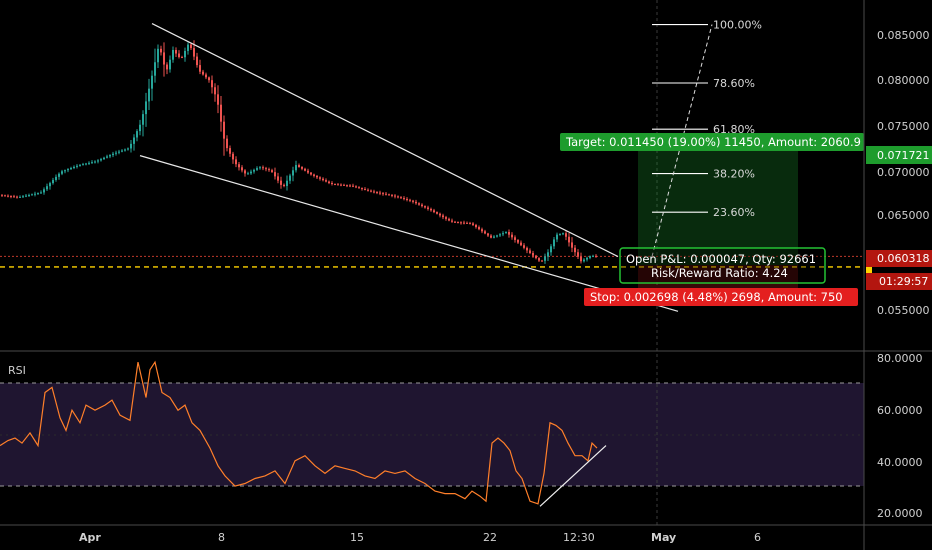  What do you see at coordinates (420, 537) in the screenshot?
I see `time-axis: Apr 8 15 22 12:30 May 6` at bounding box center [420, 537].